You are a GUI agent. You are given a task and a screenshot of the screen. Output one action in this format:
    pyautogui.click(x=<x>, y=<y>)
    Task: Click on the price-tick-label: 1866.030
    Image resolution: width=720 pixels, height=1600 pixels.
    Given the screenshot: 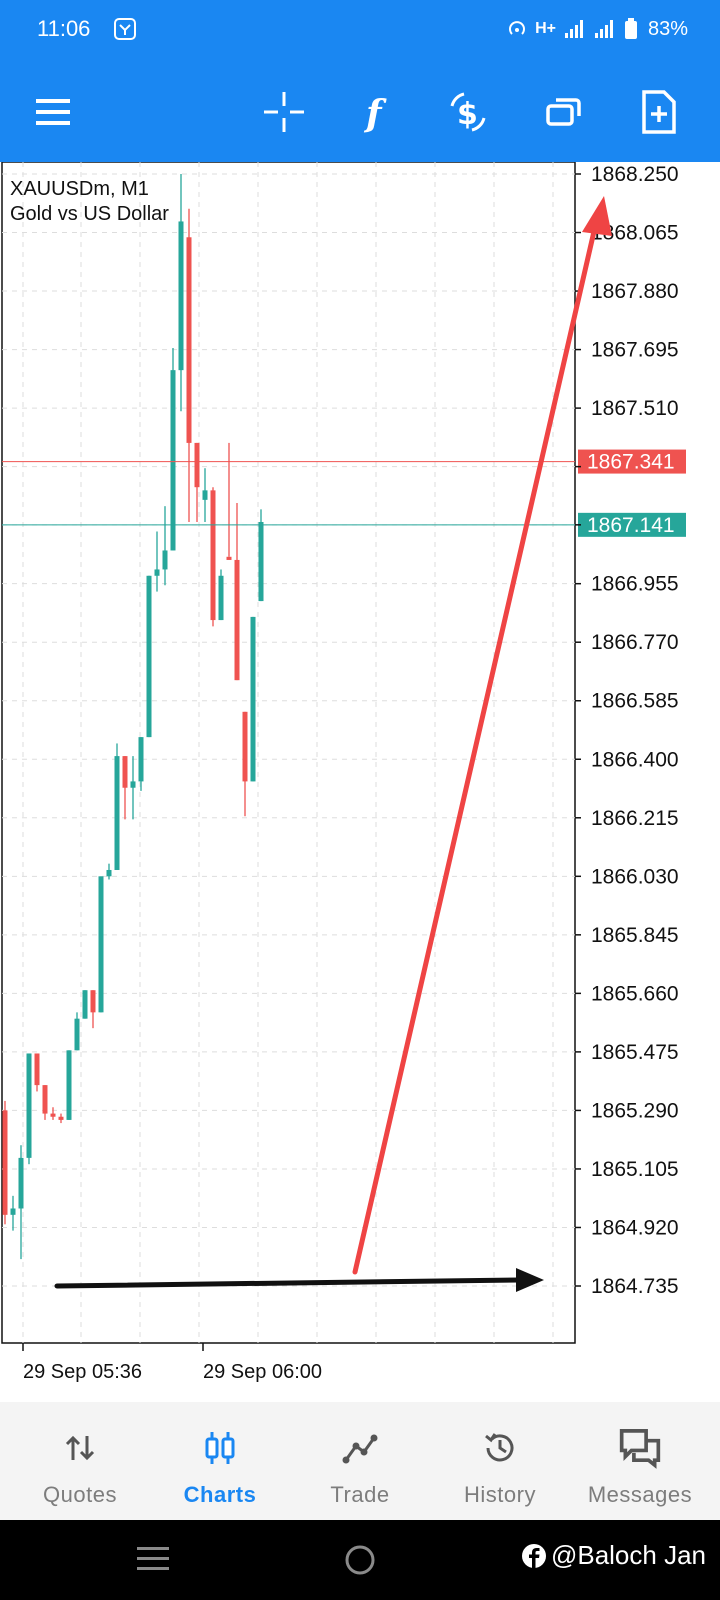 What is the action you would take?
    pyautogui.click(x=635, y=876)
    